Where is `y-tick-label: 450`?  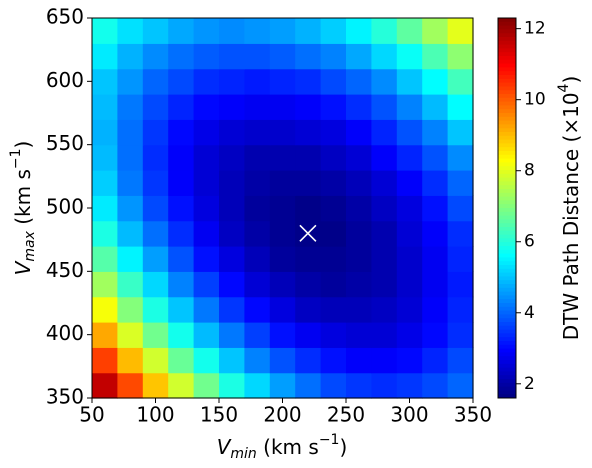 y-tick-label: 450 is located at coordinates (65, 270).